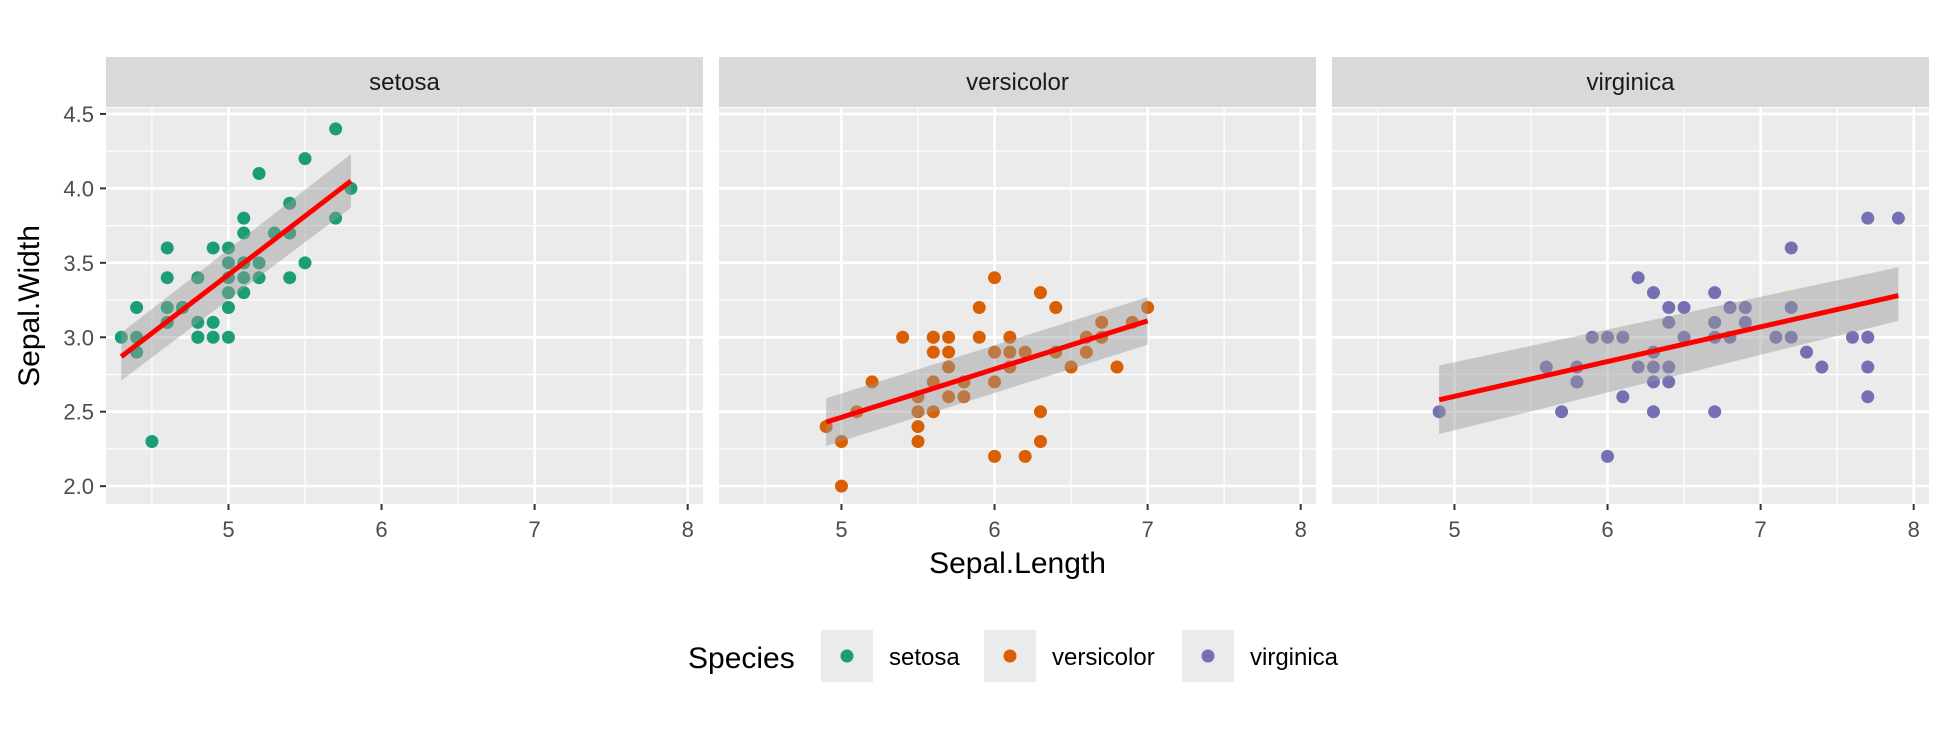 The image size is (1944, 756). What do you see at coordinates (741, 658) in the screenshot?
I see `legend-title: Species` at bounding box center [741, 658].